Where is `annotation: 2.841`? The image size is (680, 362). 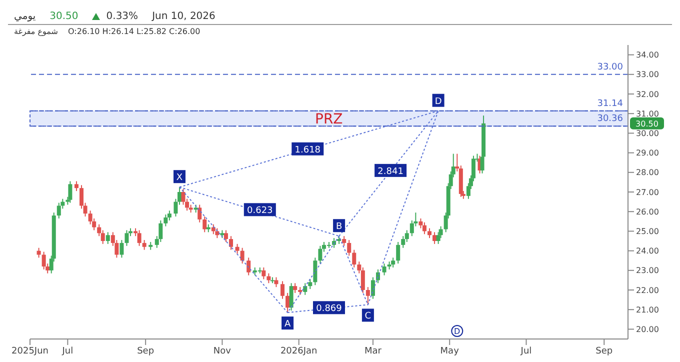 annotation: 2.841 is located at coordinates (391, 171).